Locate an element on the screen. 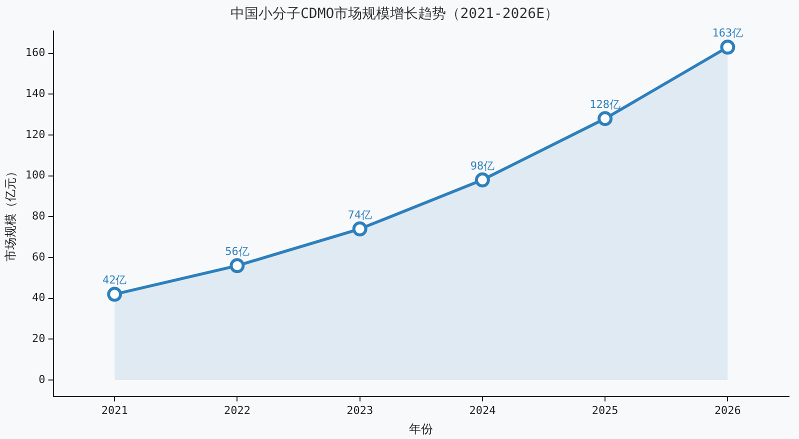  x-axis-title: 年份 is located at coordinates (421, 429).